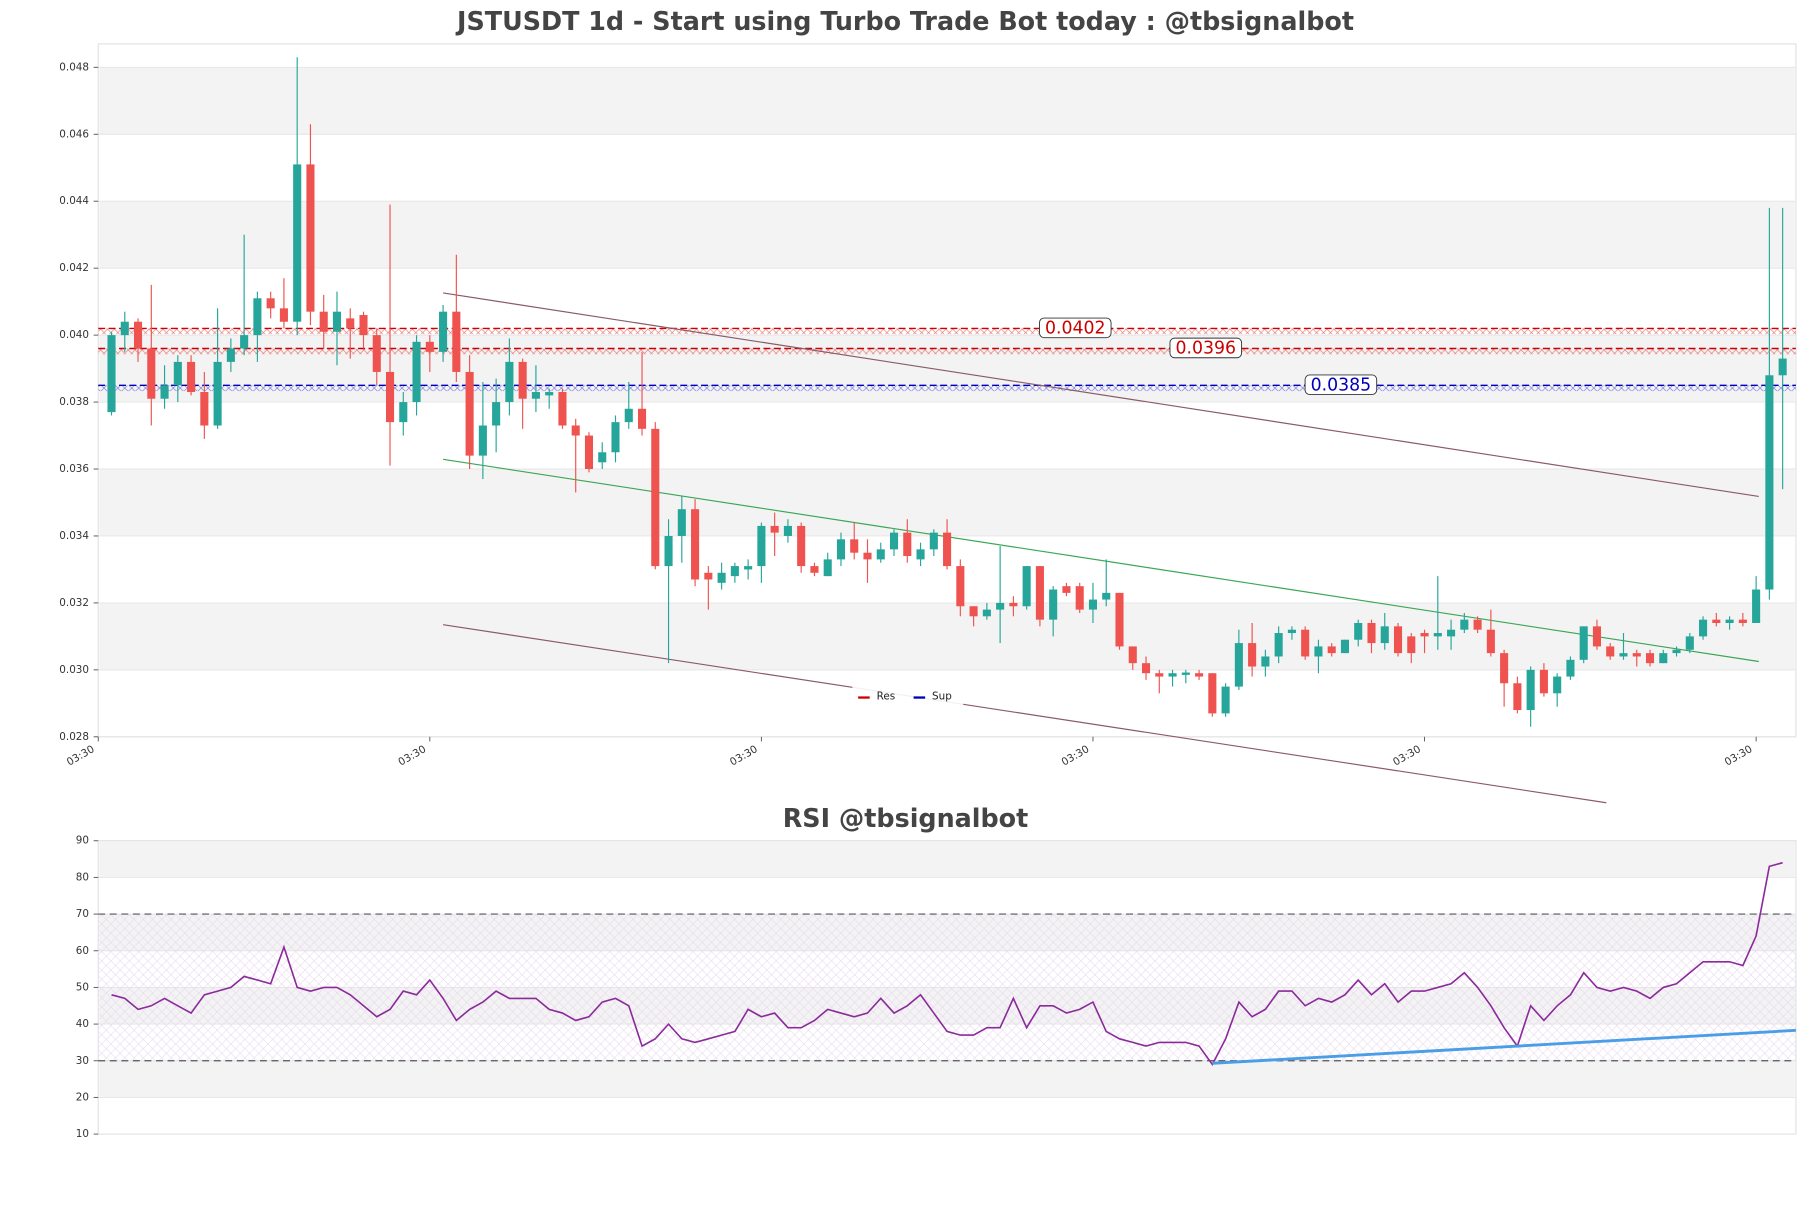 This screenshot has height=1208, width=1811. What do you see at coordinates (74, 402) in the screenshot?
I see `y-tick-label: 0.038` at bounding box center [74, 402].